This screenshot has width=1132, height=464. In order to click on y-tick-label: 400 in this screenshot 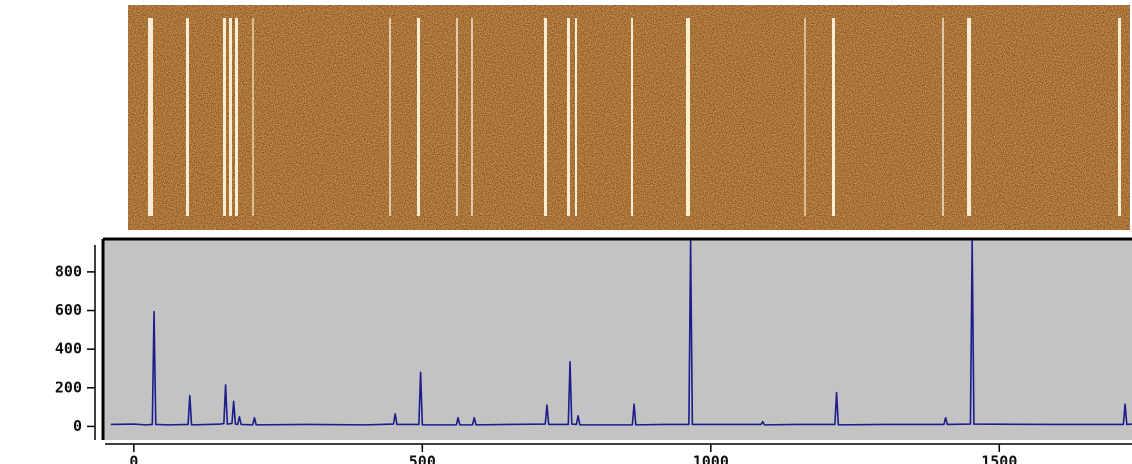, I will do `click(68, 349)`.